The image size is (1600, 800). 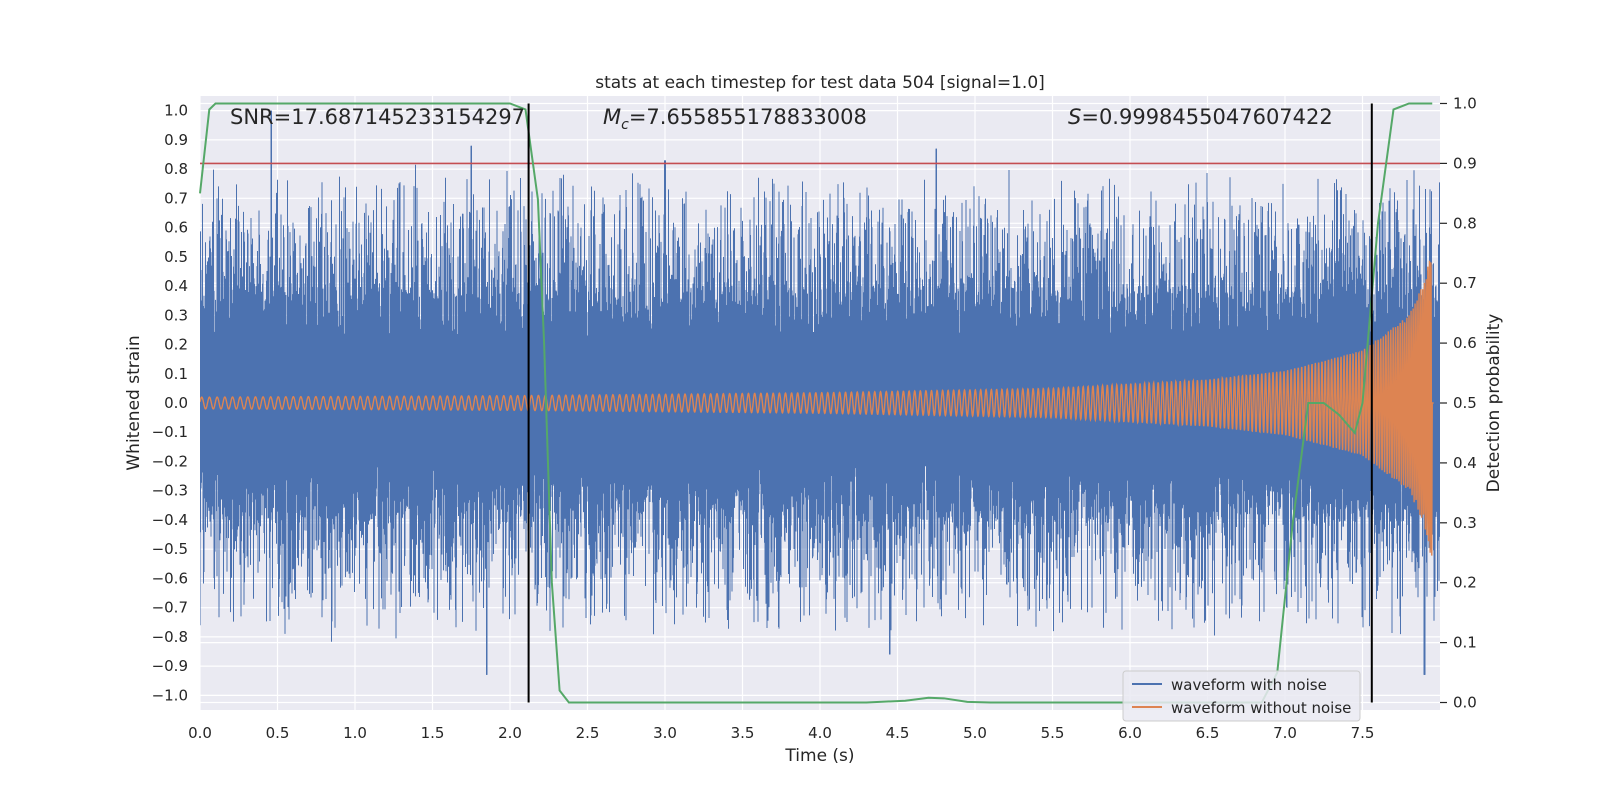 What do you see at coordinates (433, 733) in the screenshot?
I see `x-tick-label: 1.5` at bounding box center [433, 733].